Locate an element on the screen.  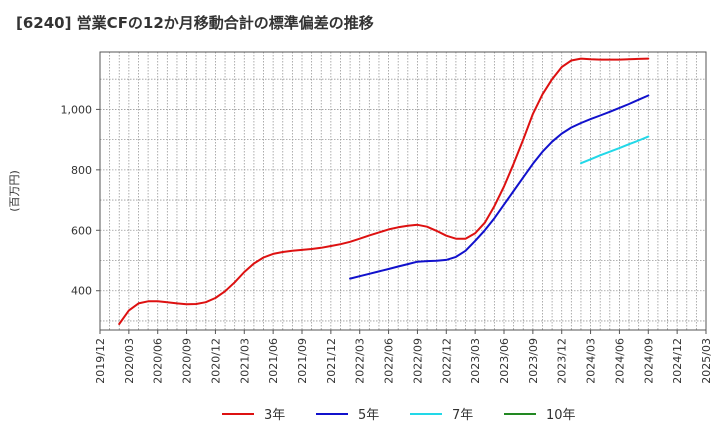
x-tick-label: 2023/06 is located at coordinates (504, 361).